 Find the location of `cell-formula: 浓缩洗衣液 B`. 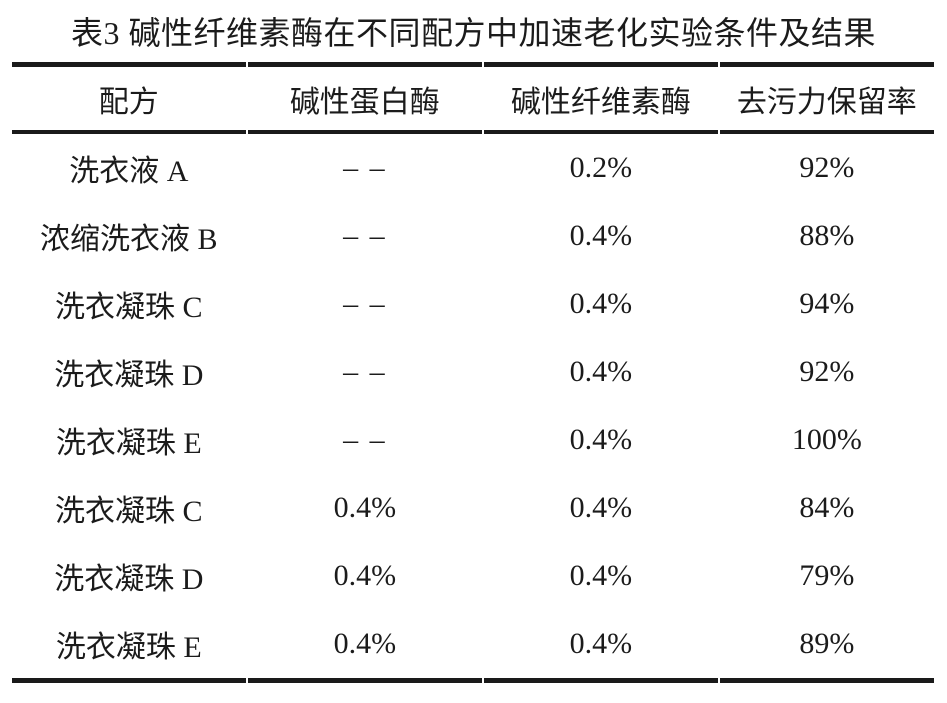

cell-formula: 浓缩洗衣液 B is located at coordinates (129, 239).